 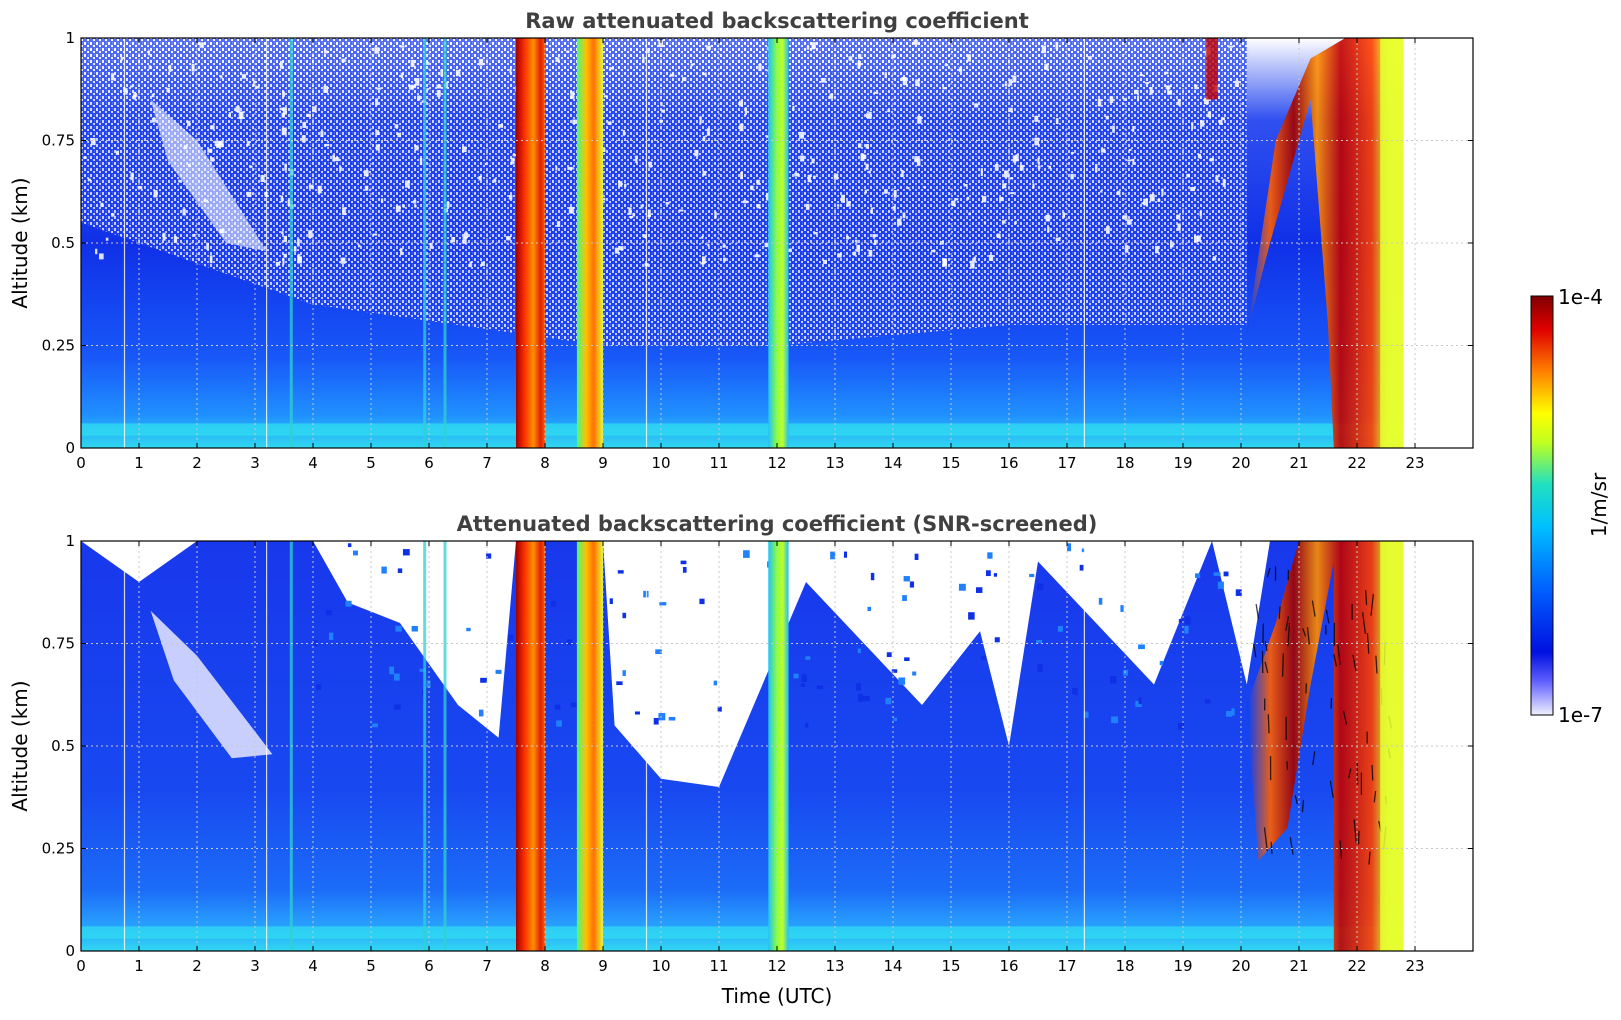 What do you see at coordinates (1212, 69) in the screenshot?
I see `cloud-patch` at bounding box center [1212, 69].